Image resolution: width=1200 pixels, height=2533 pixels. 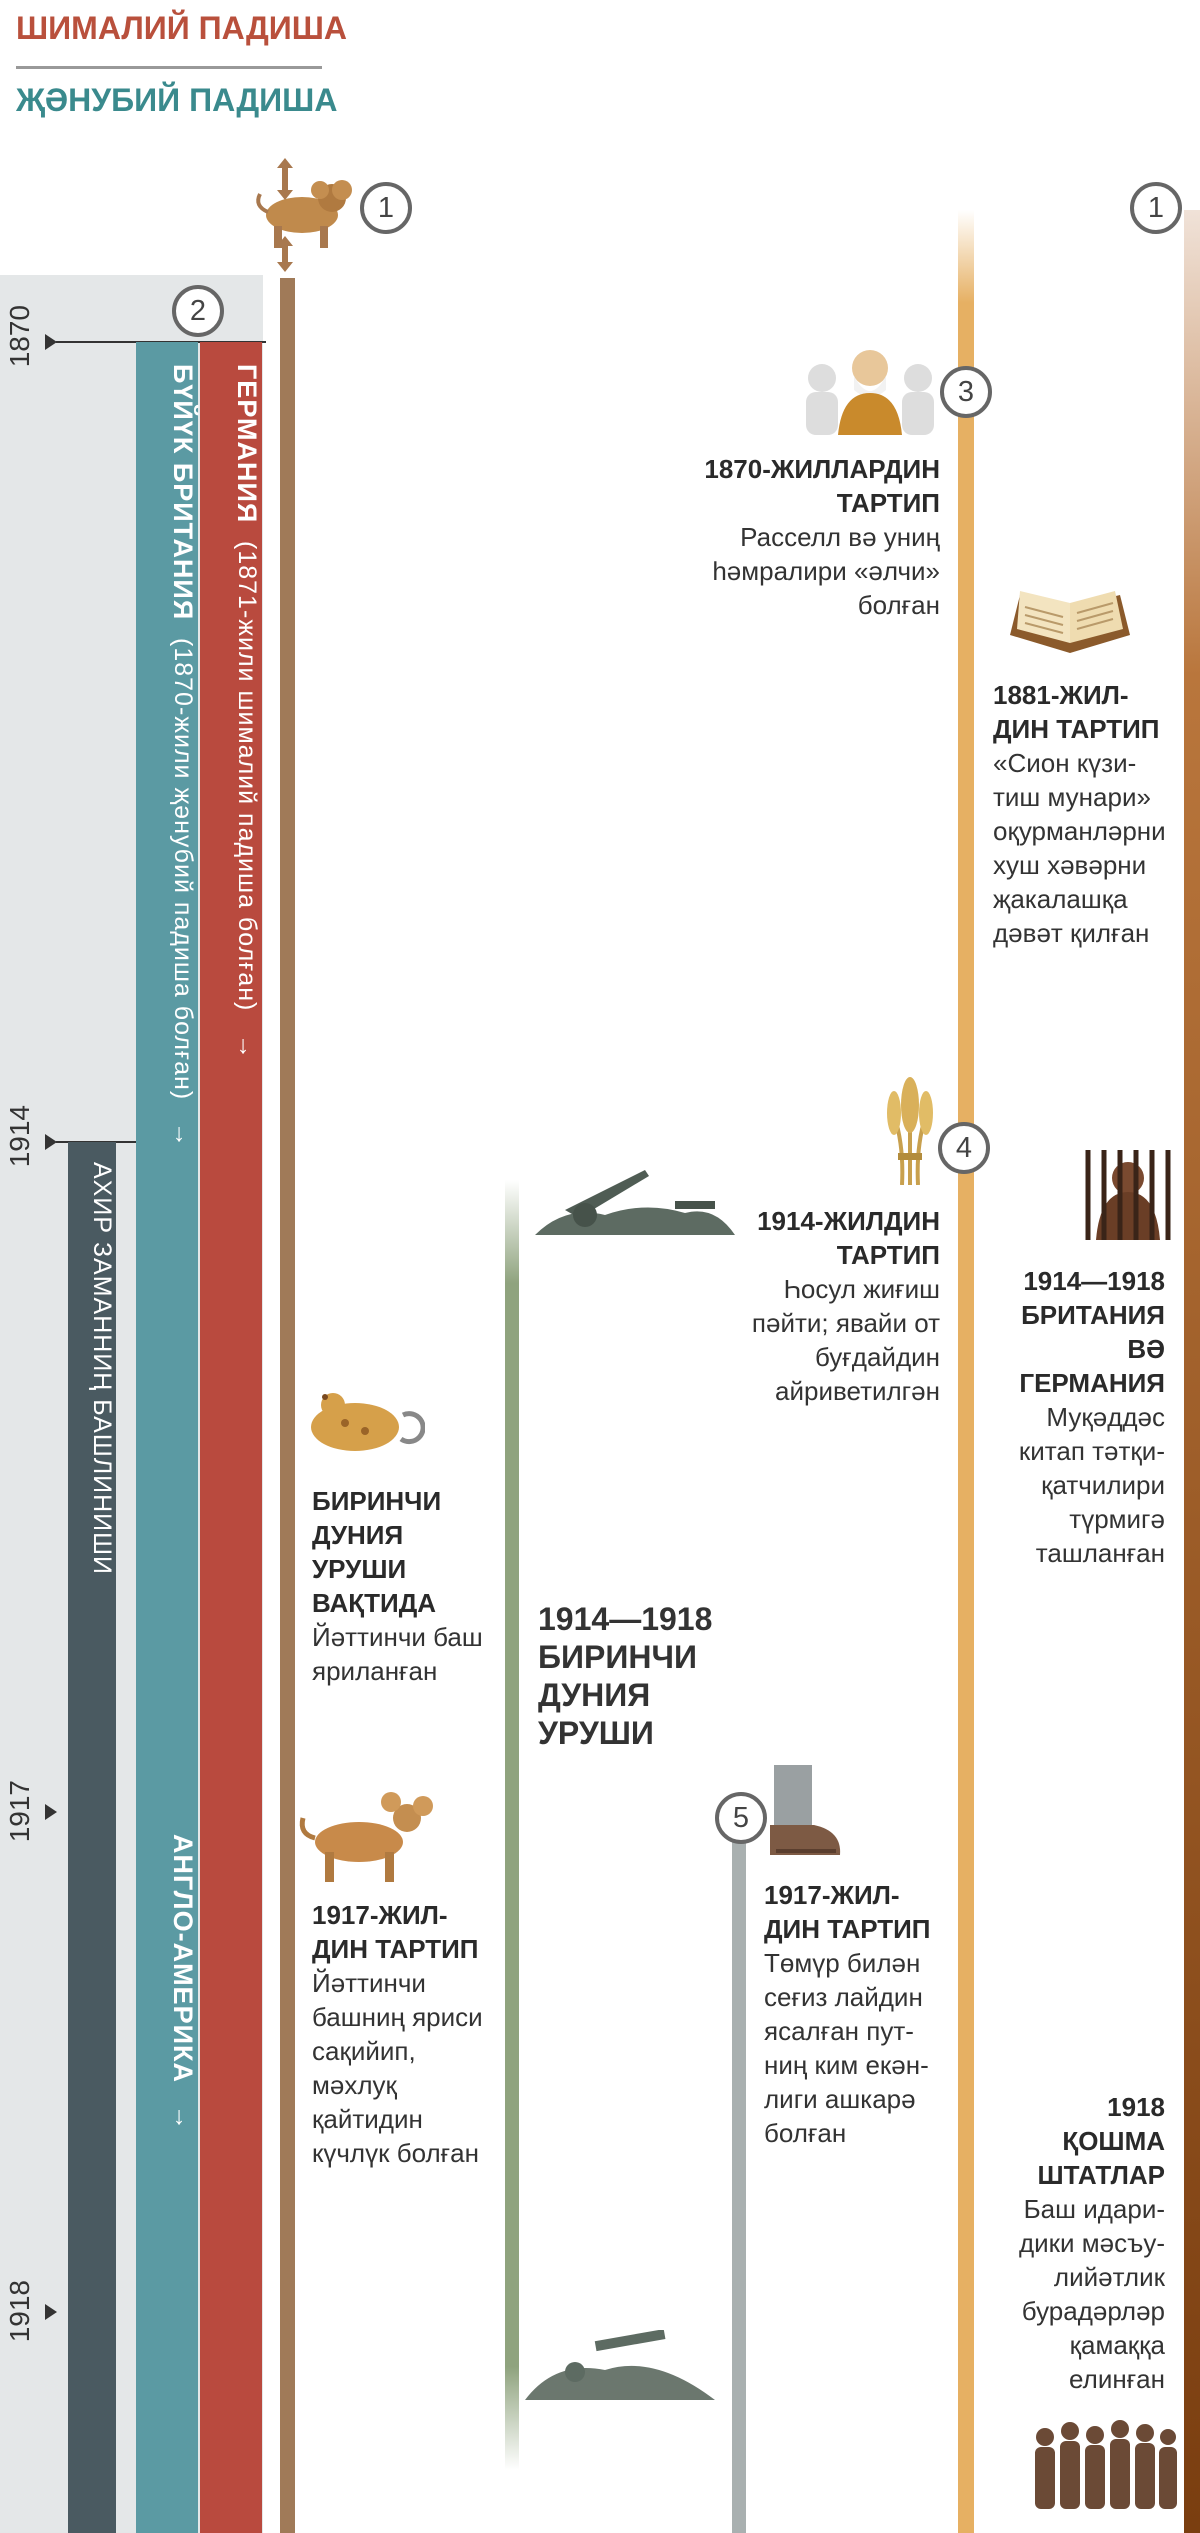 I want to click on event-ww1-during-text: Йәттинчи баш яриланған, so click(x=397, y=1654).